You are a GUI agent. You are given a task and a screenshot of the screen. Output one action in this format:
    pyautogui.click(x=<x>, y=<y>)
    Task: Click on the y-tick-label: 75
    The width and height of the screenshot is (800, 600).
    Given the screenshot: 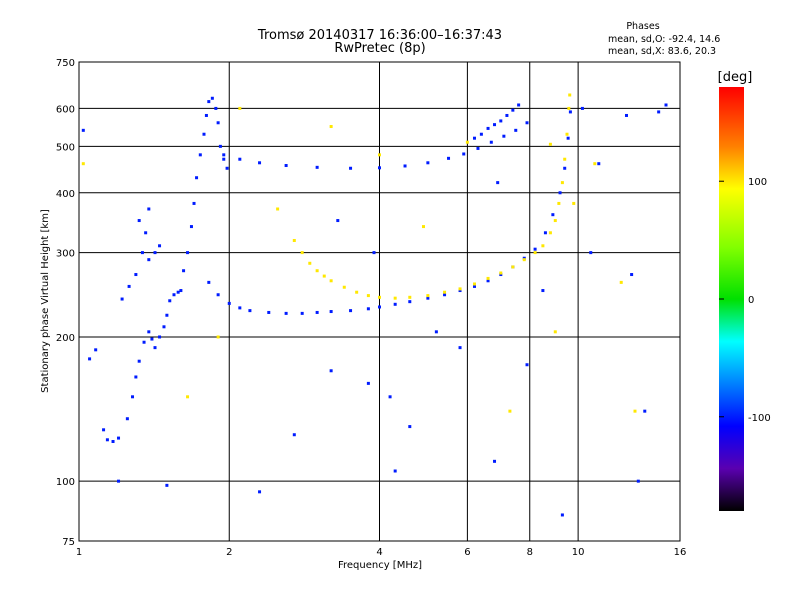 What is the action you would take?
    pyautogui.click(x=68, y=542)
    